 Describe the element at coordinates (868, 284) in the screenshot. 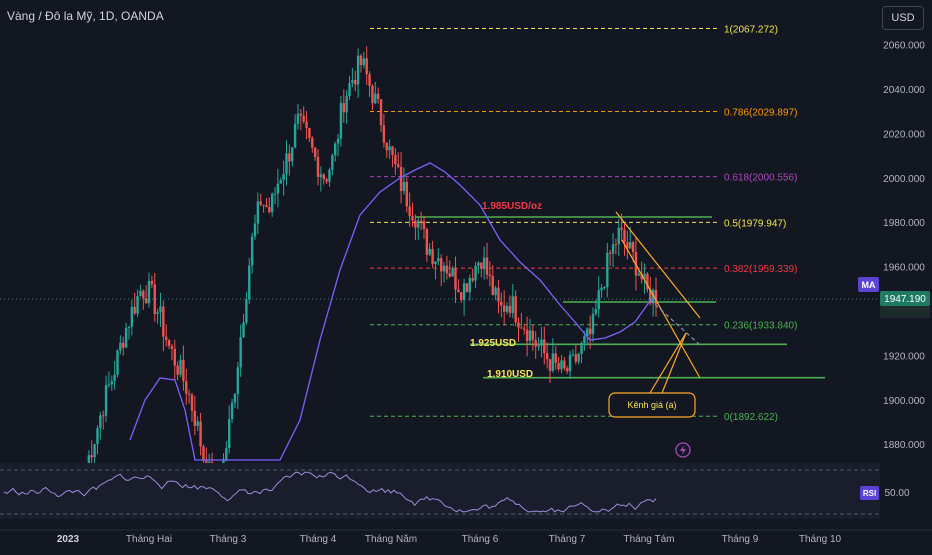

I see `ma-badge` at that location.